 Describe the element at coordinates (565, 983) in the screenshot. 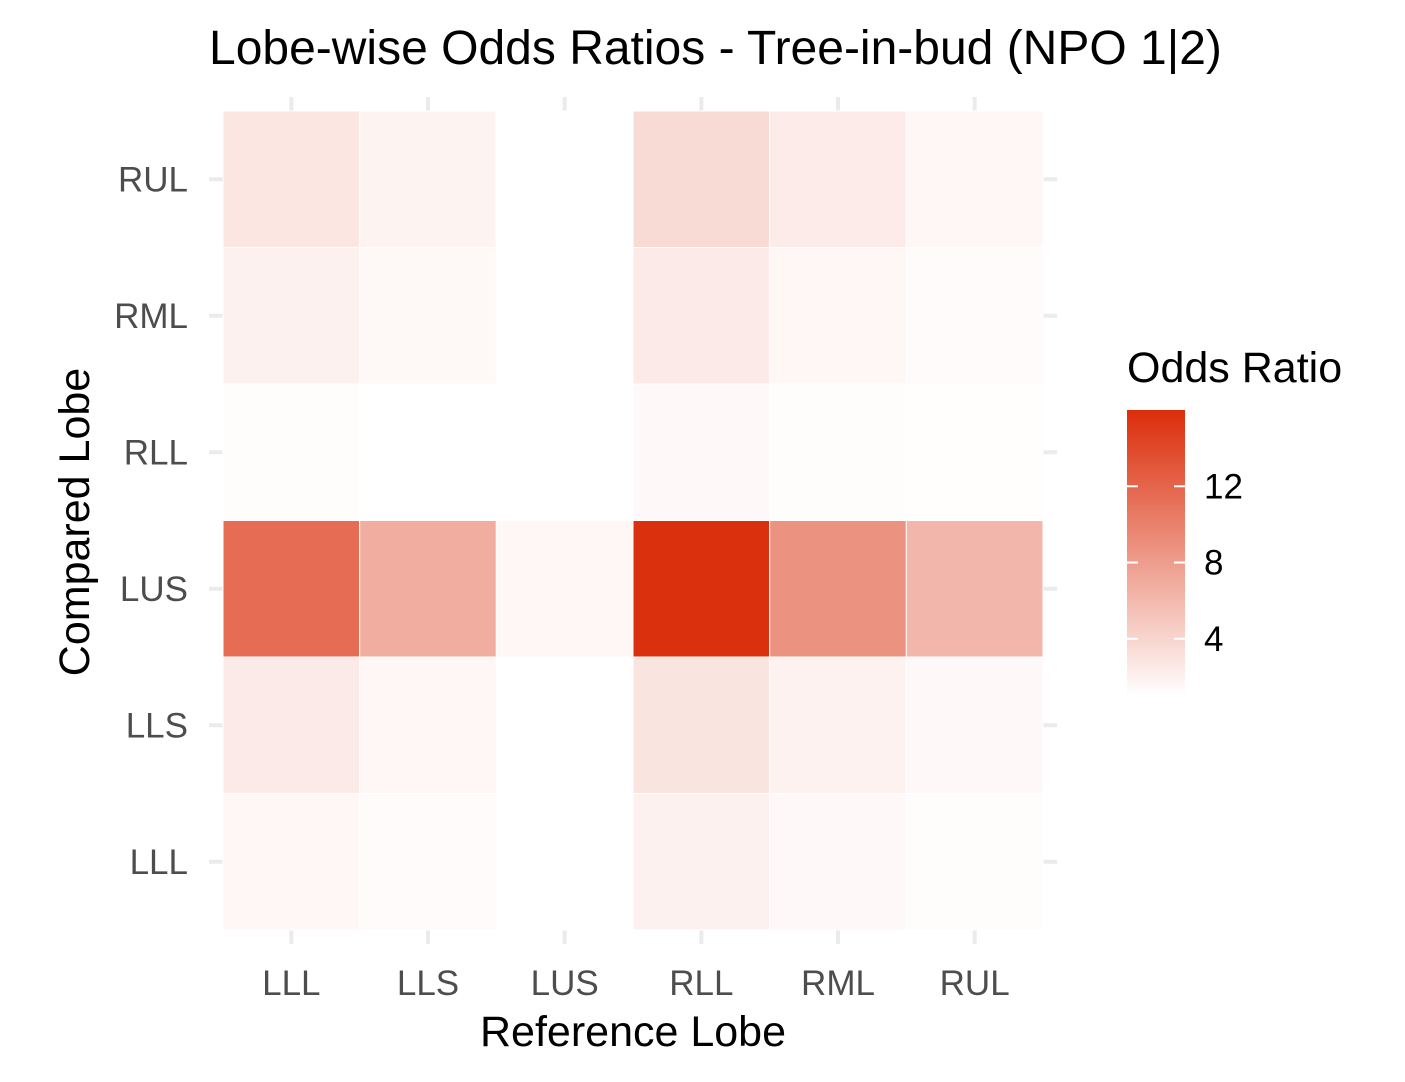

I see `x-tick-label-lus: LUS` at that location.